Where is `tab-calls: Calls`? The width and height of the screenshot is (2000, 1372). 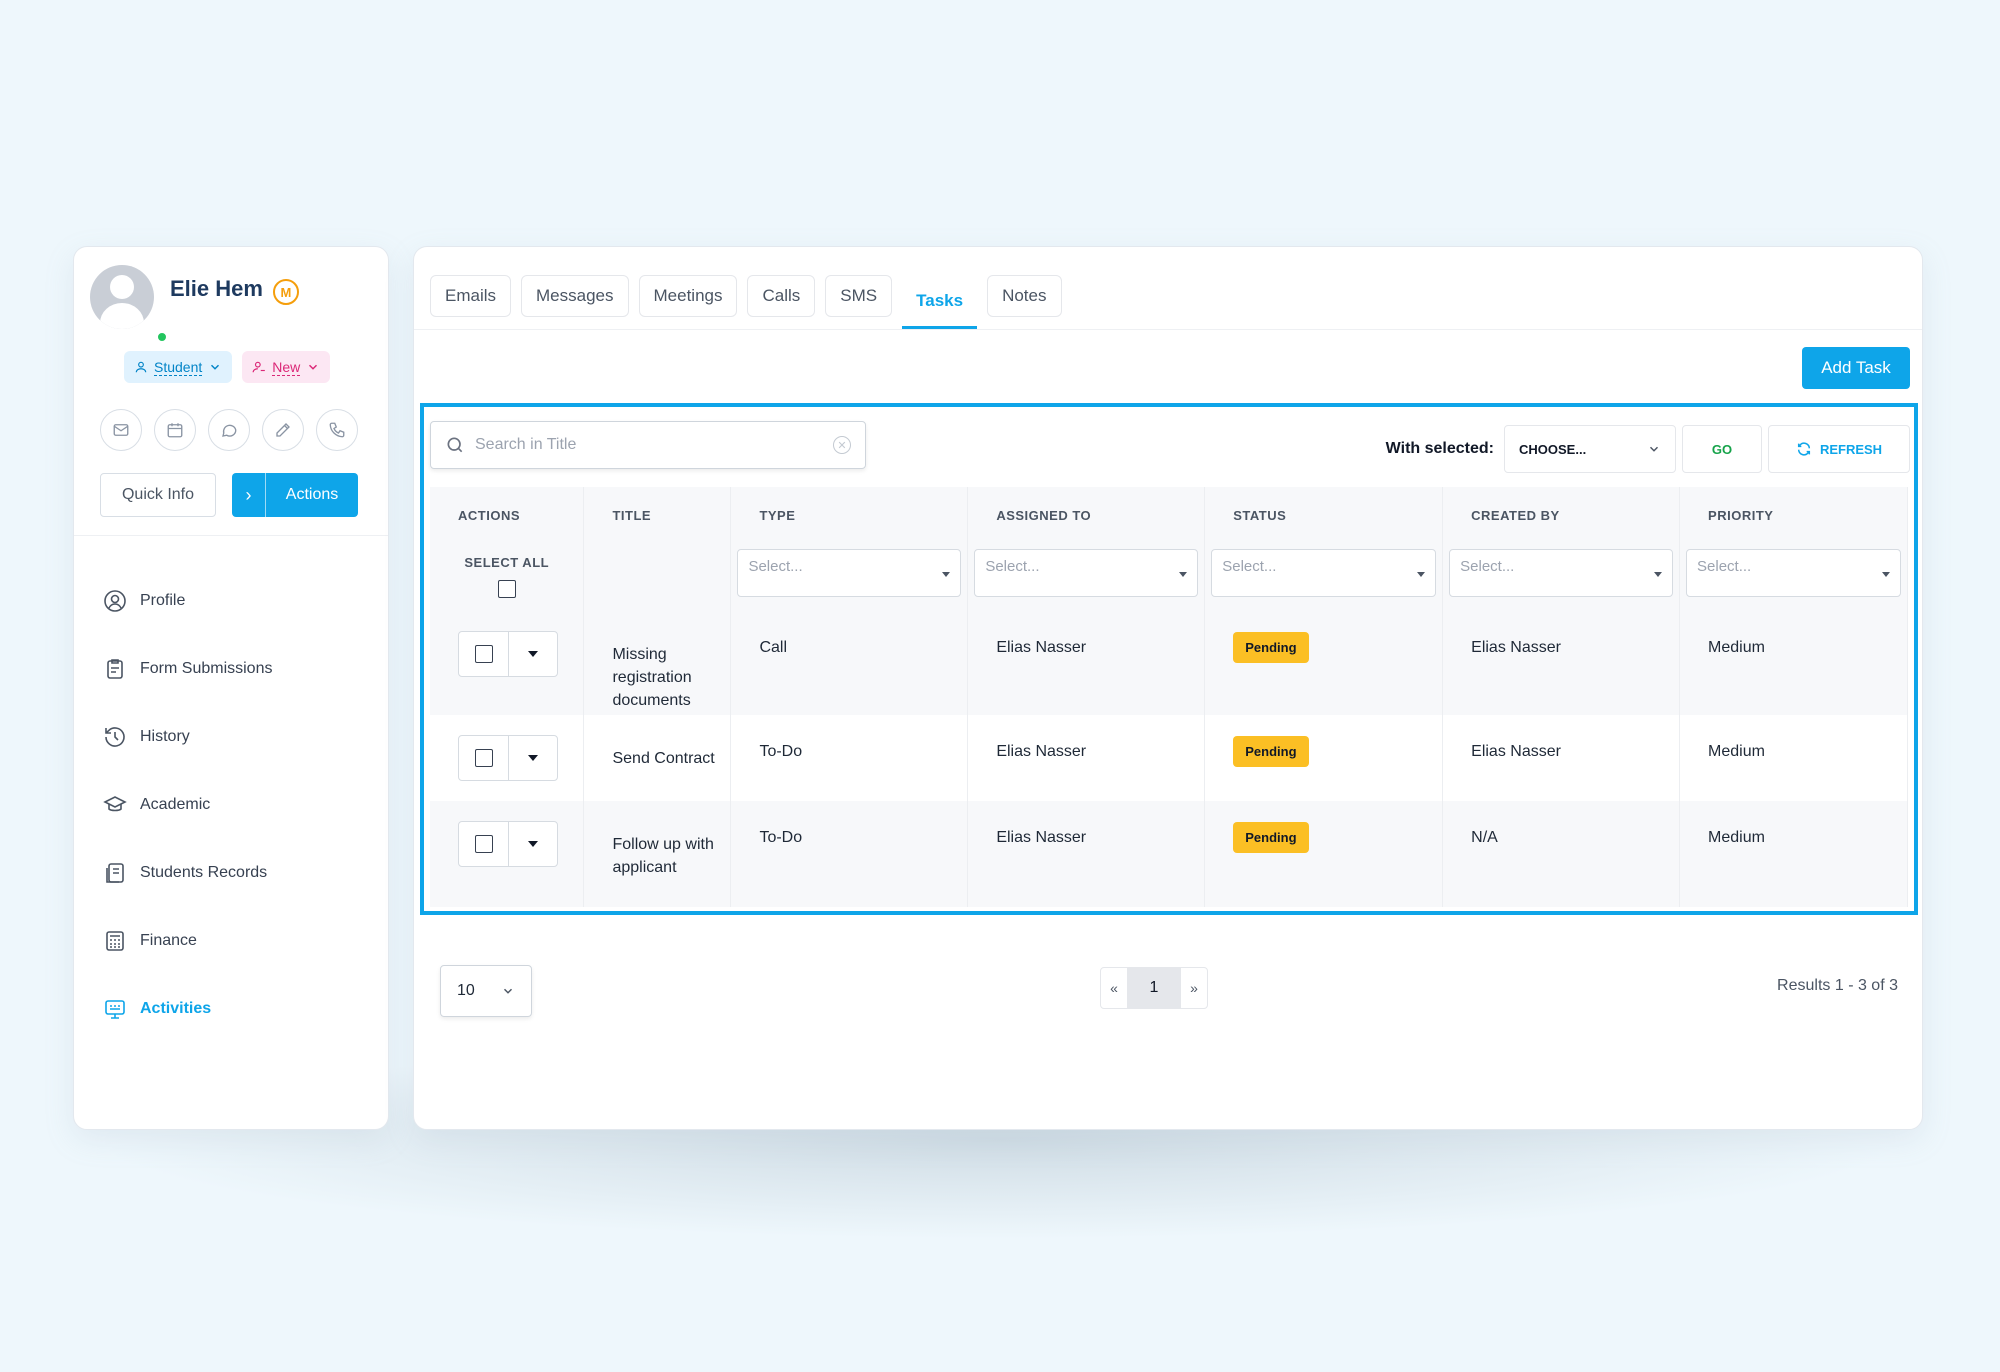 tab-calls: Calls is located at coordinates (781, 296).